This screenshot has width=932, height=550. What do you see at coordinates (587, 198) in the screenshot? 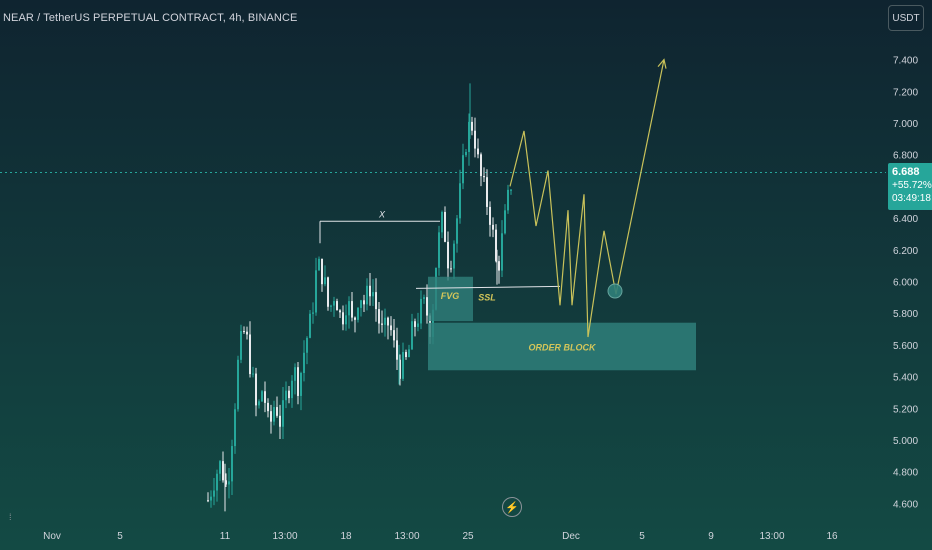
I see `projection-path` at bounding box center [587, 198].